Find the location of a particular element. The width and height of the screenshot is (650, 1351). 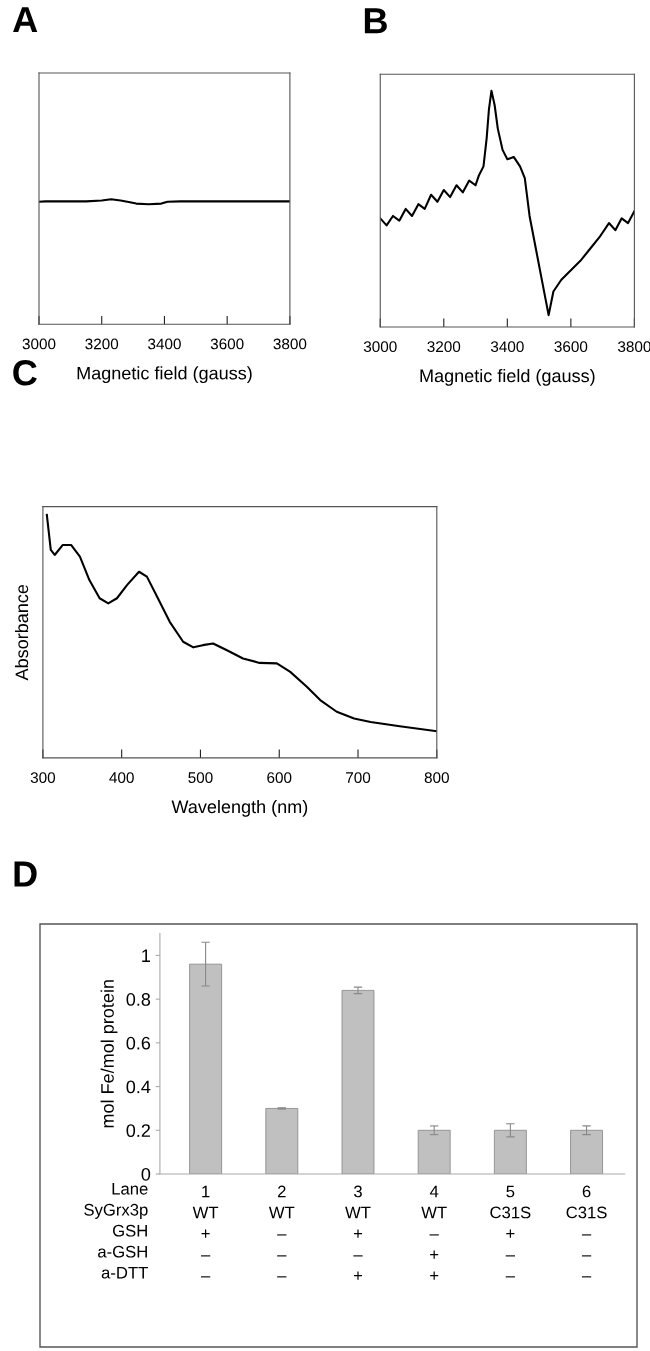

y-tick-label: 0.6 is located at coordinates (138, 1043).